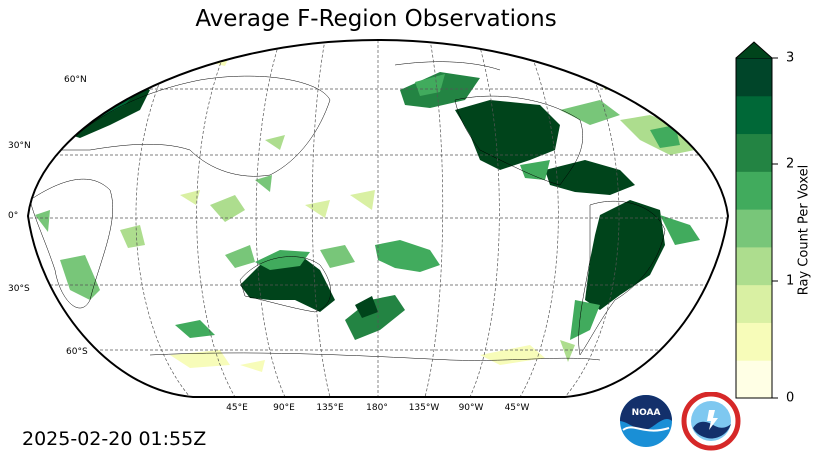 Image resolution: width=820 pixels, height=461 pixels. I want to click on national-weather-service-logo, so click(711, 421).